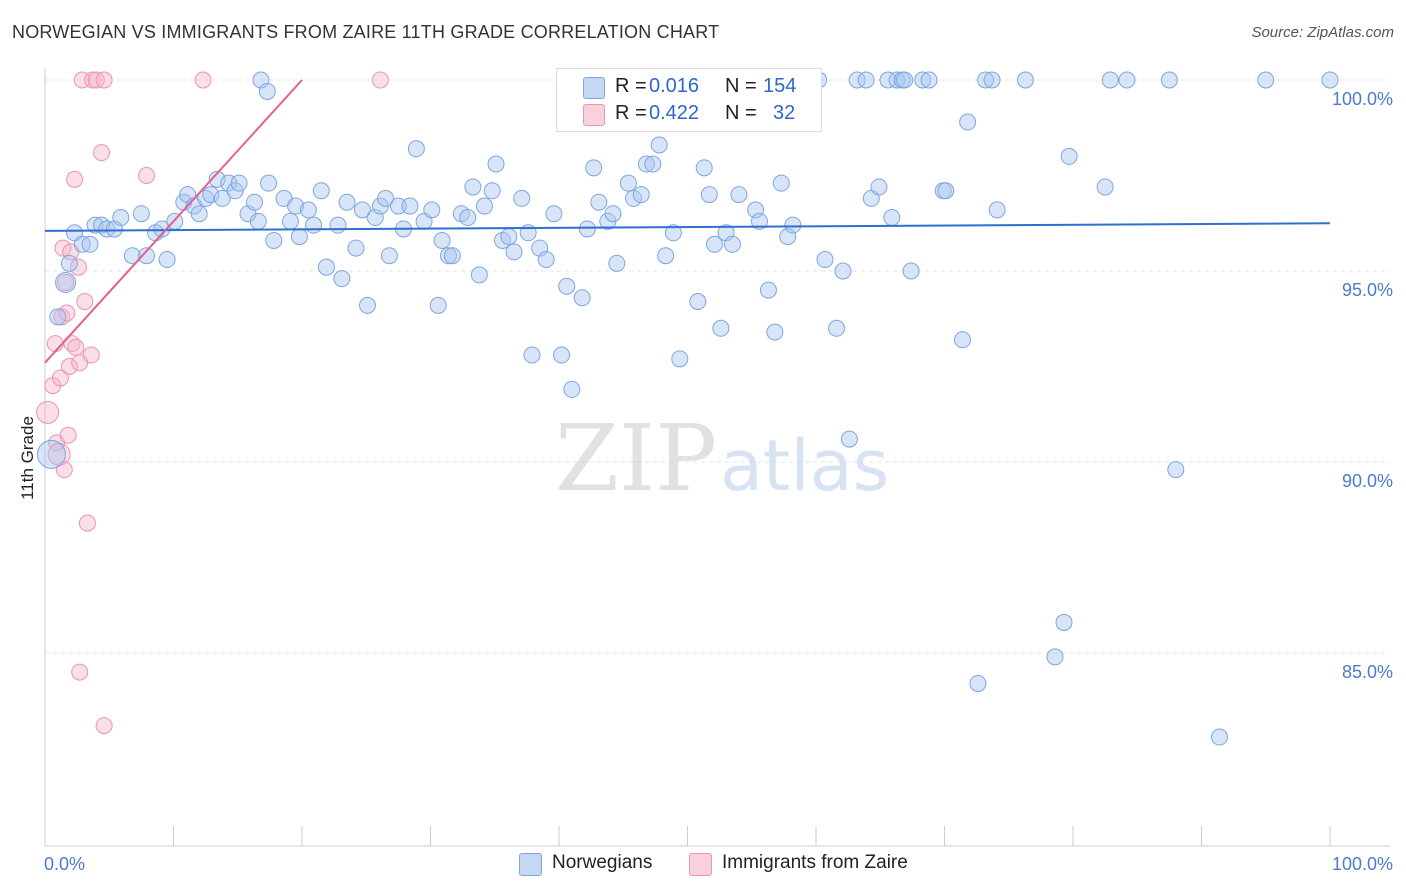  Describe the element at coordinates (689, 100) in the screenshot. I see `legend: R = 0.016 N = 154 R = 0.422 N = 32` at that location.